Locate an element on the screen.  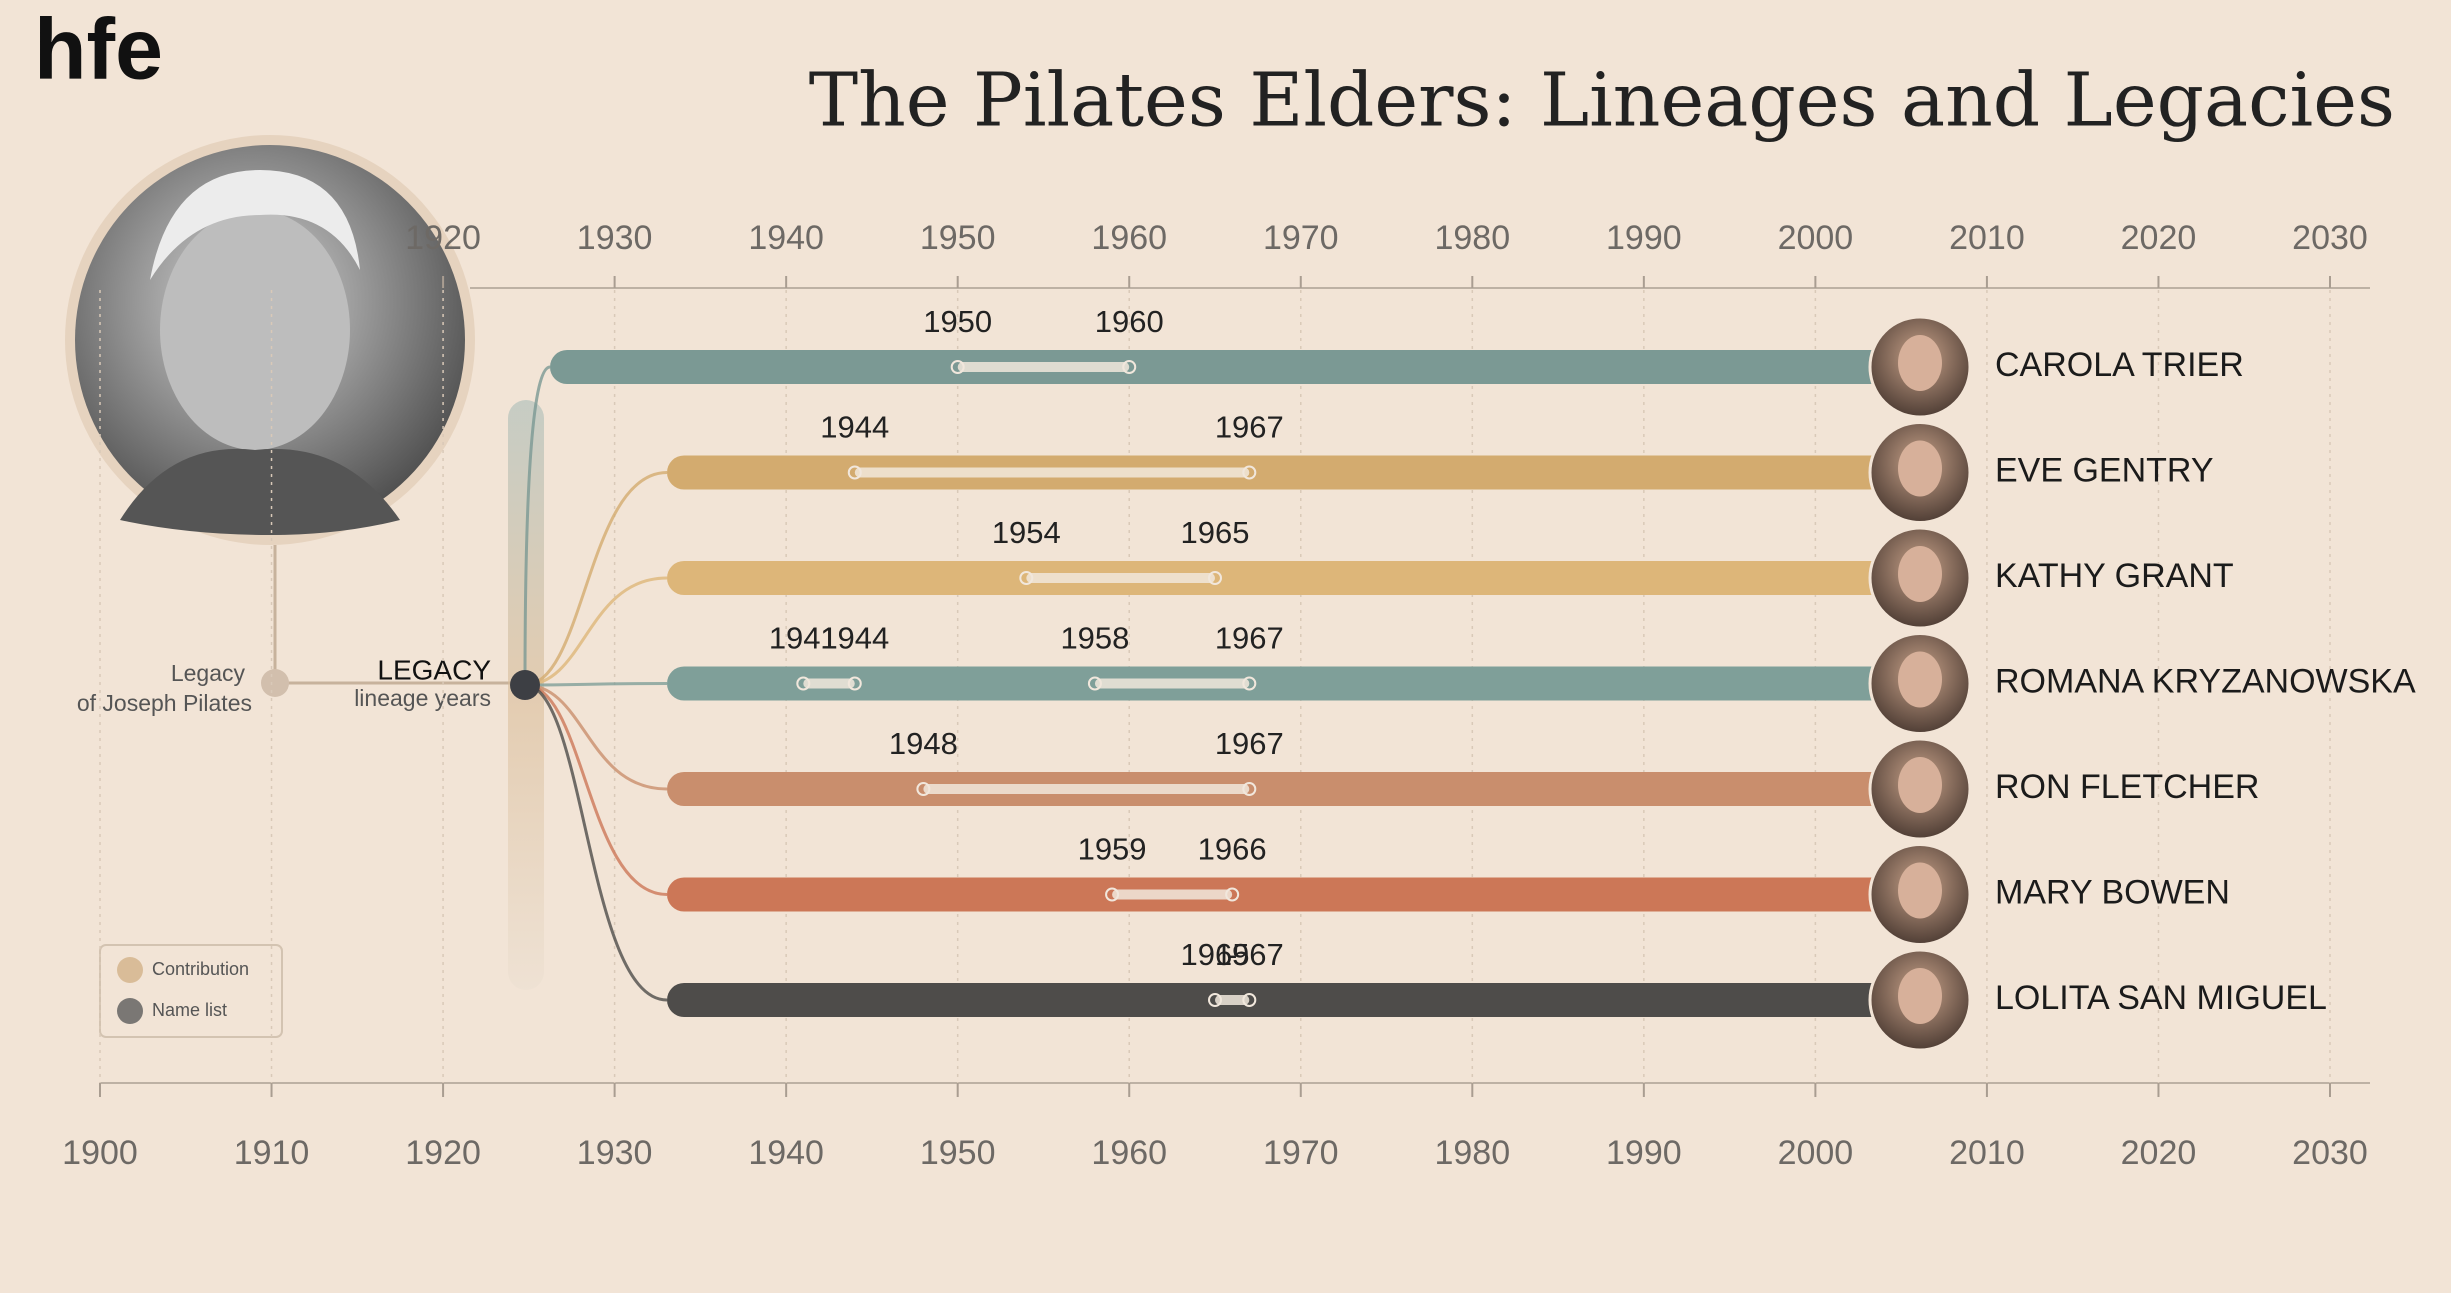
x2-tick-label: 1970 is located at coordinates (1301, 238).